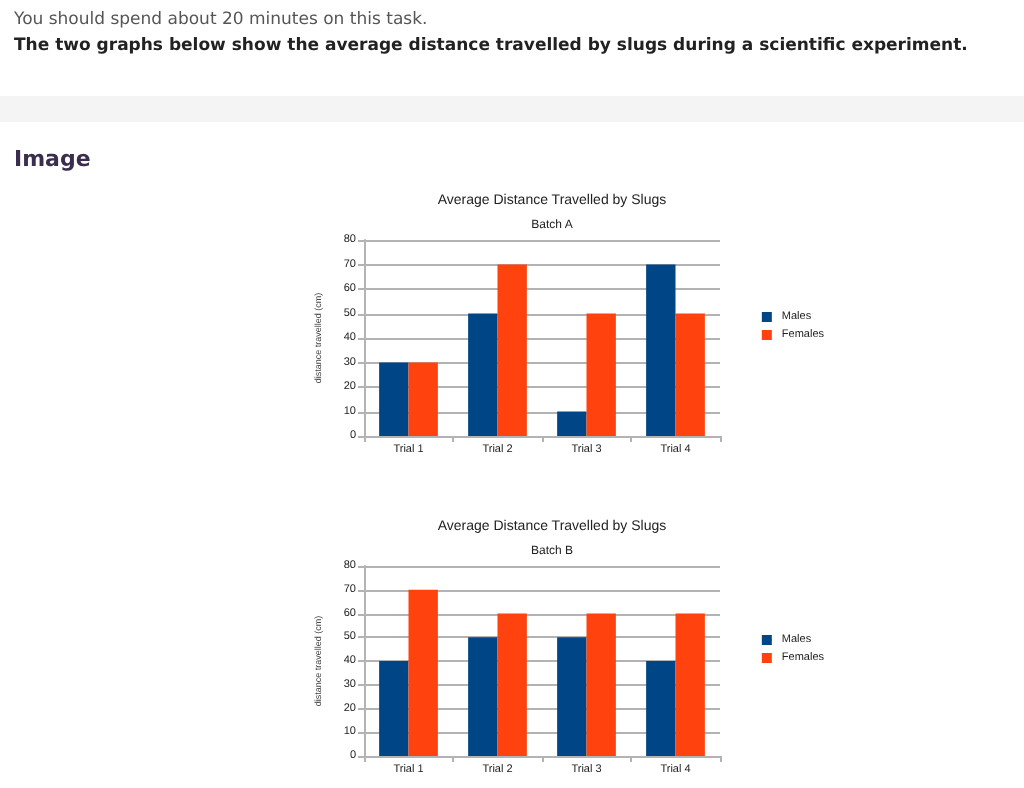 The height and width of the screenshot is (788, 1024). I want to click on text: Image, so click(52, 159).